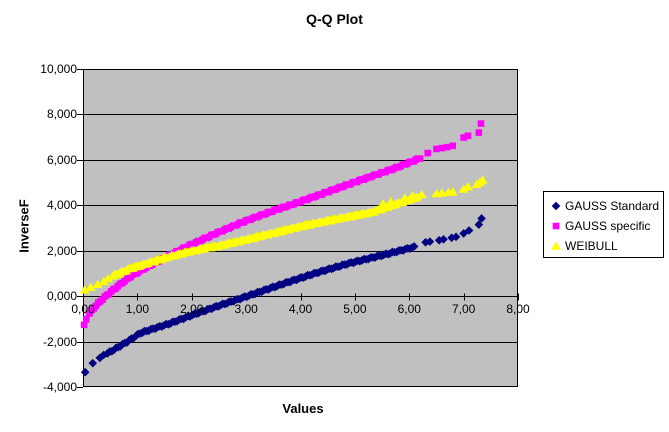  I want to click on diamond-marker-icon, so click(556, 206).